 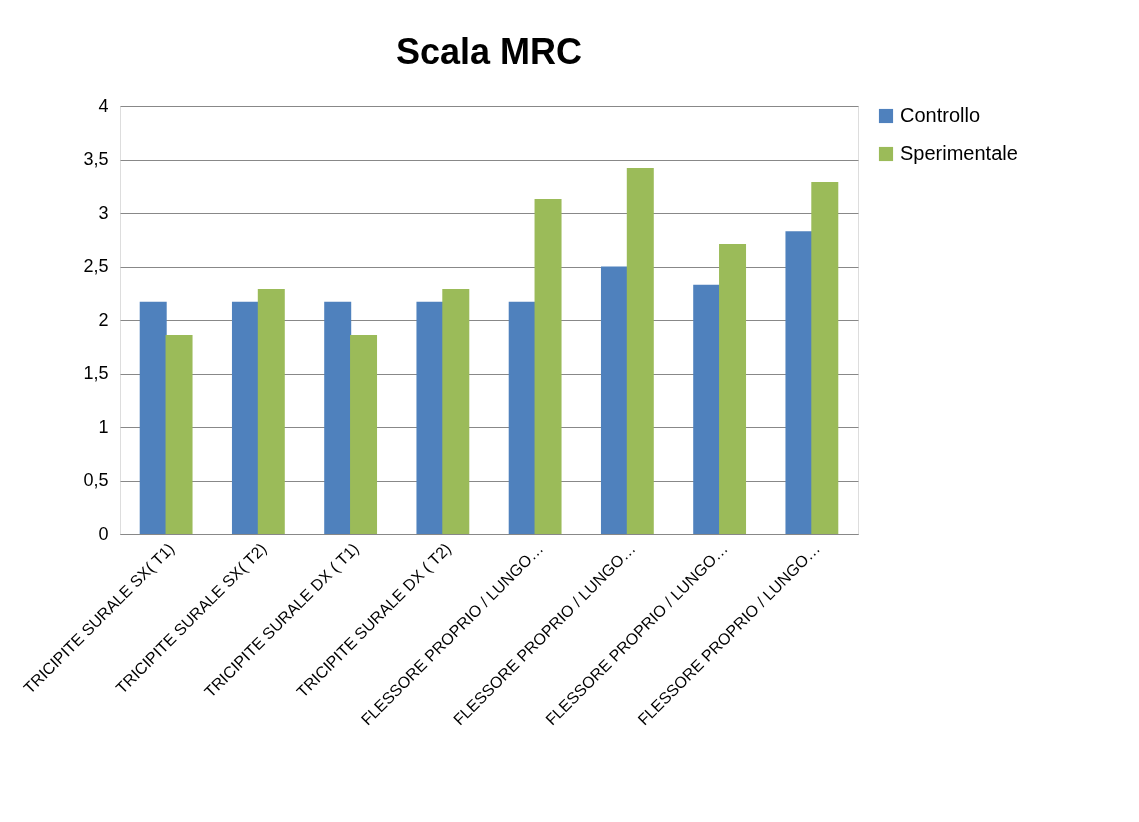 What do you see at coordinates (103, 426) in the screenshot?
I see `y-tick-label: 1` at bounding box center [103, 426].